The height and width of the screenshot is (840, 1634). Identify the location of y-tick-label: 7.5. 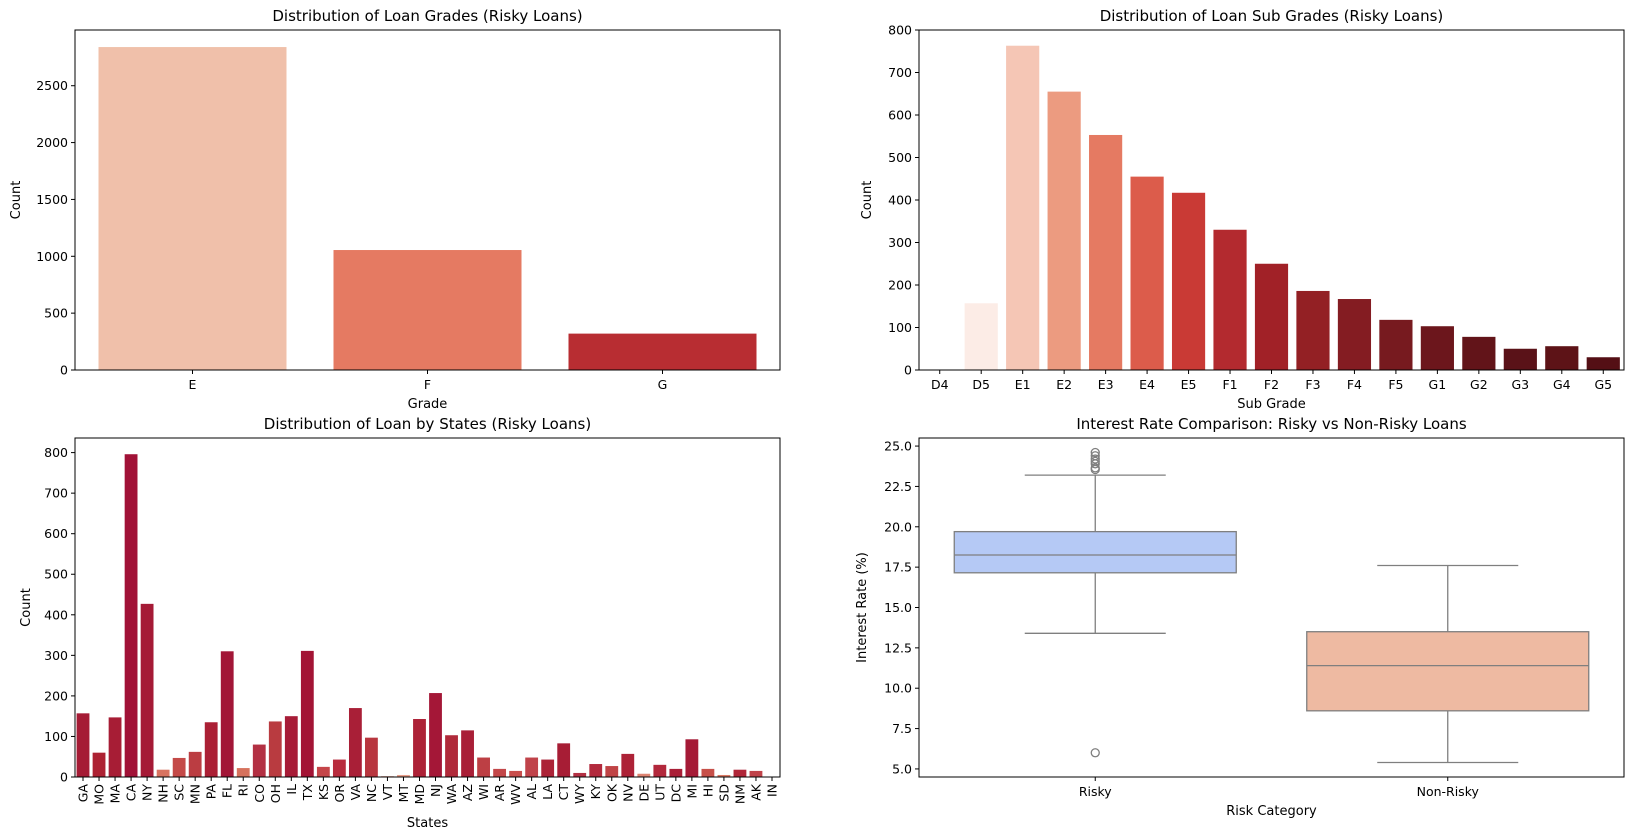
(902, 728).